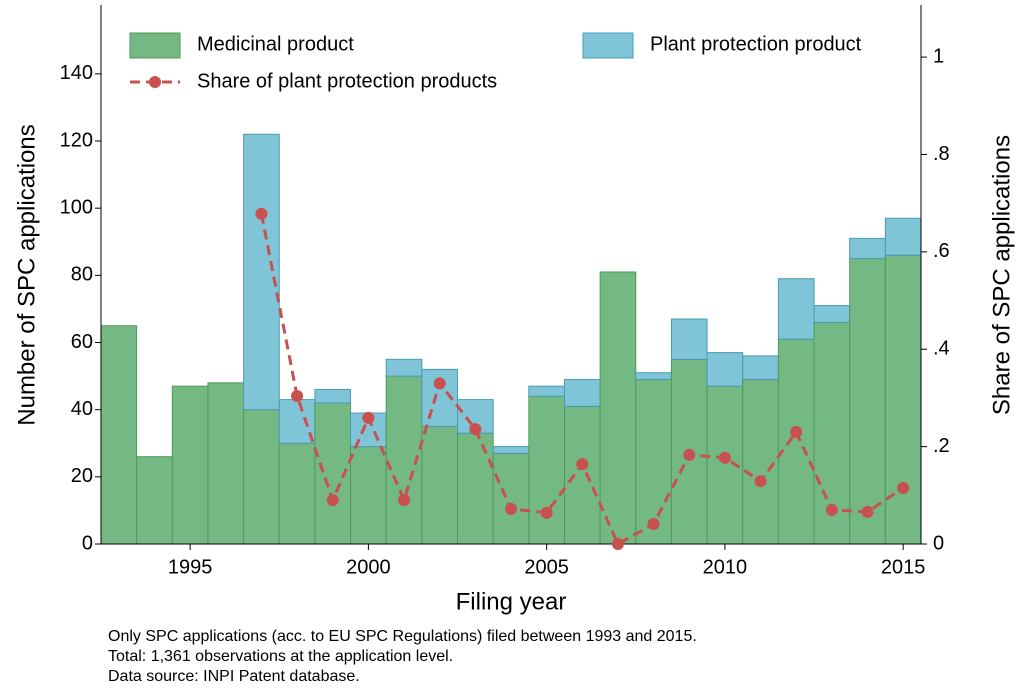 The height and width of the screenshot is (693, 1022). What do you see at coordinates (903, 567) in the screenshot?
I see `x-tick-label: 2015` at bounding box center [903, 567].